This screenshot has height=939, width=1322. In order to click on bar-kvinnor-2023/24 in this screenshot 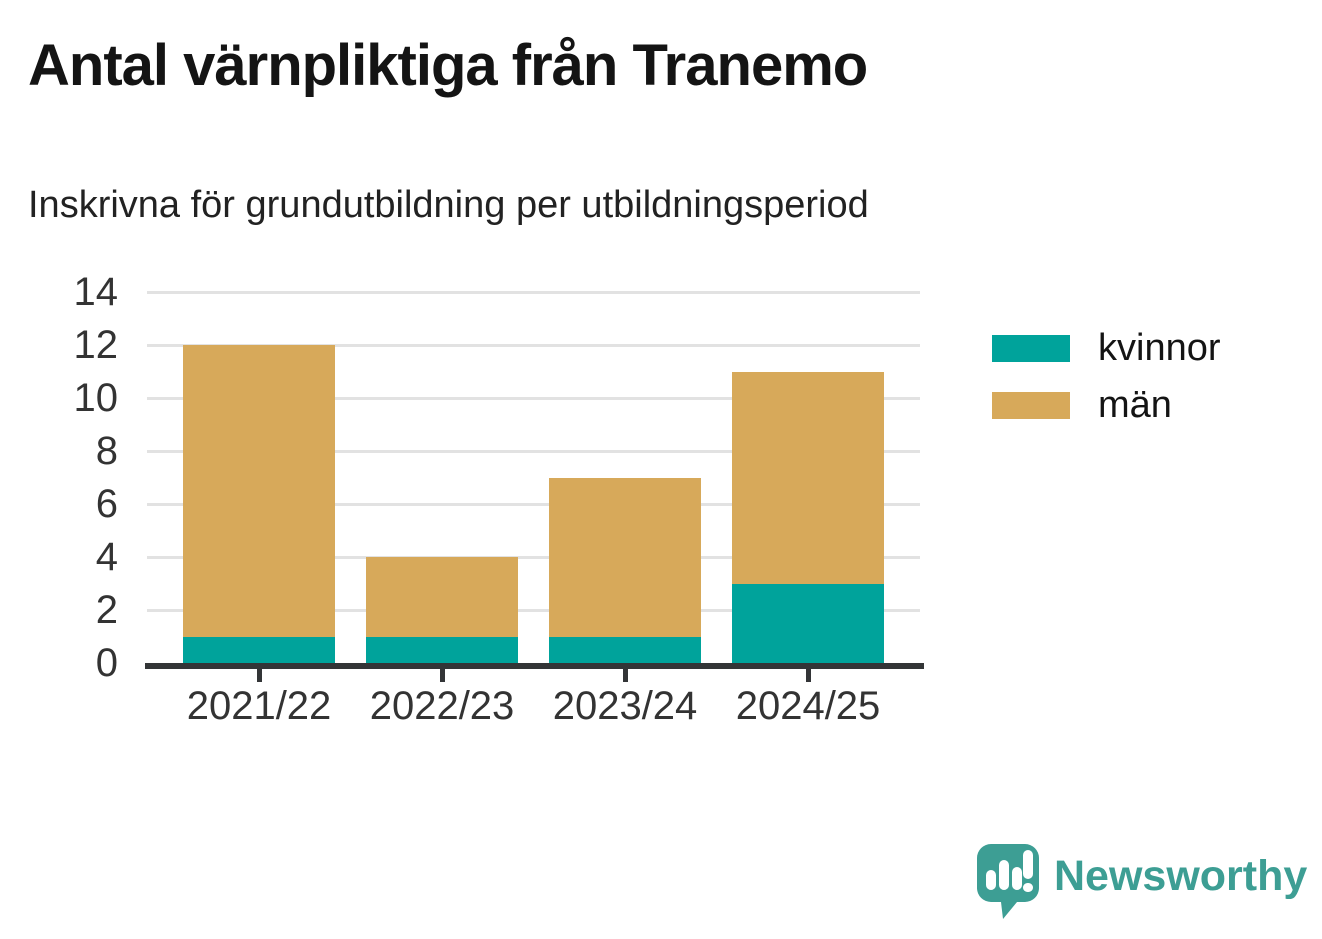, I will do `click(625, 649)`.